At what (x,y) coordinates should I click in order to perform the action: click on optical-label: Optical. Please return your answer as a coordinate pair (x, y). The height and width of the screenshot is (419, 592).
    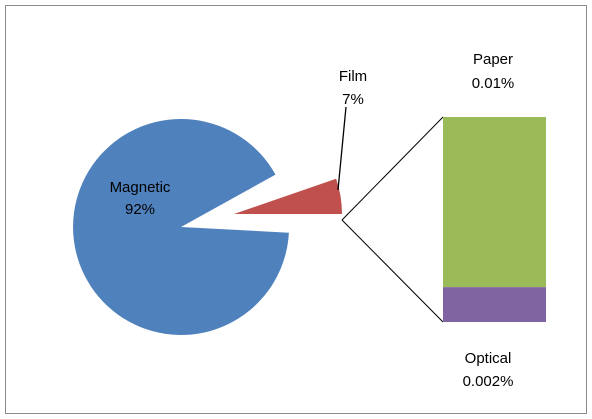
    Looking at the image, I should click on (488, 358).